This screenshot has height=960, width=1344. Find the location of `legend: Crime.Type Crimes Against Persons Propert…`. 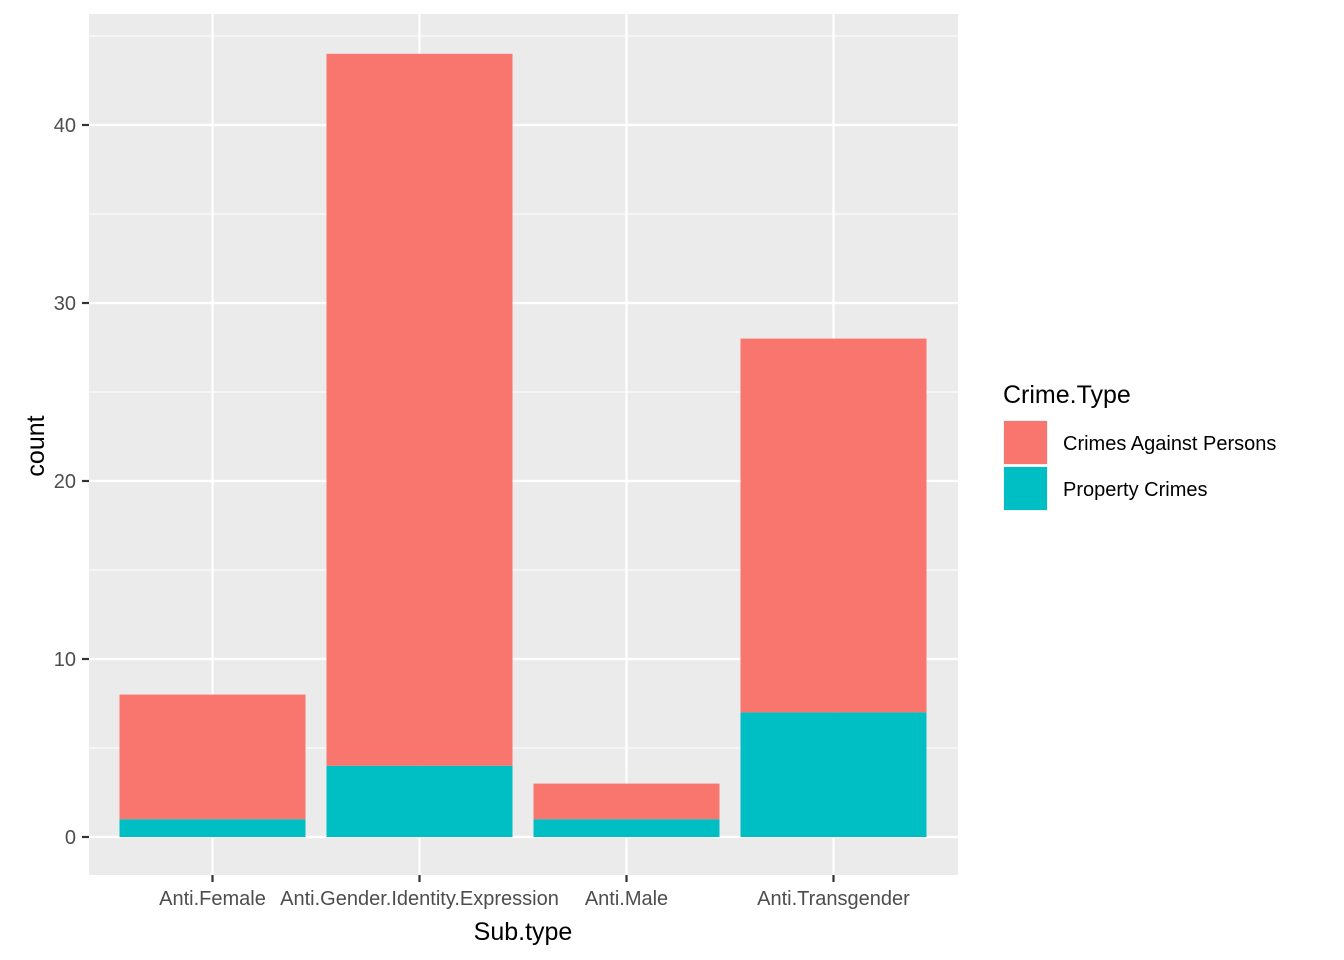

legend: Crime.Type Crimes Against Persons Propert… is located at coordinates (1139, 446).